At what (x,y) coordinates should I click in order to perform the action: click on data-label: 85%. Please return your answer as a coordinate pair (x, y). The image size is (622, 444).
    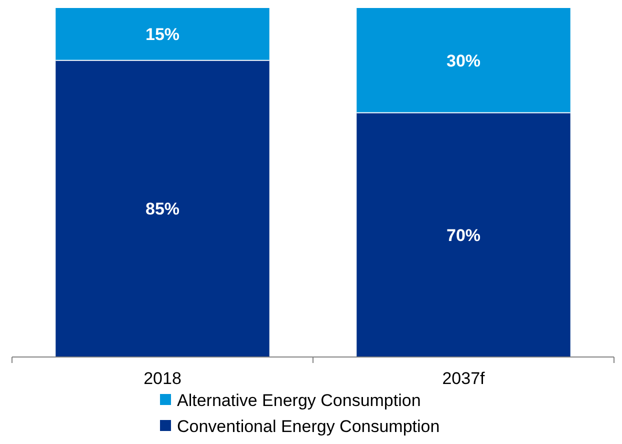
    Looking at the image, I should click on (162, 209).